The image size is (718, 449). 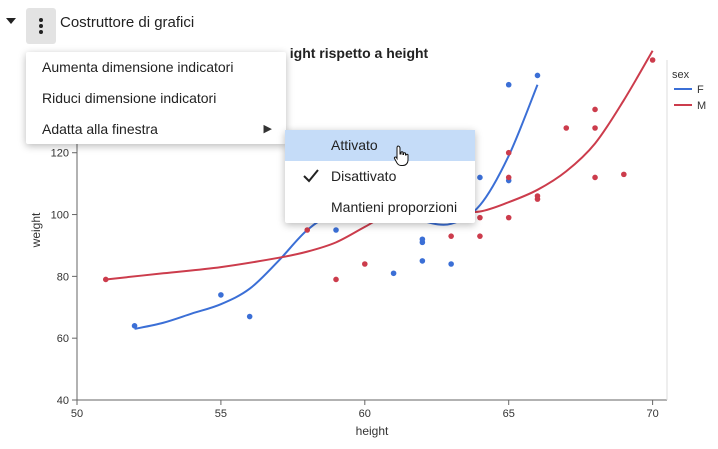 I want to click on x-tick-label: 65, so click(x=509, y=414).